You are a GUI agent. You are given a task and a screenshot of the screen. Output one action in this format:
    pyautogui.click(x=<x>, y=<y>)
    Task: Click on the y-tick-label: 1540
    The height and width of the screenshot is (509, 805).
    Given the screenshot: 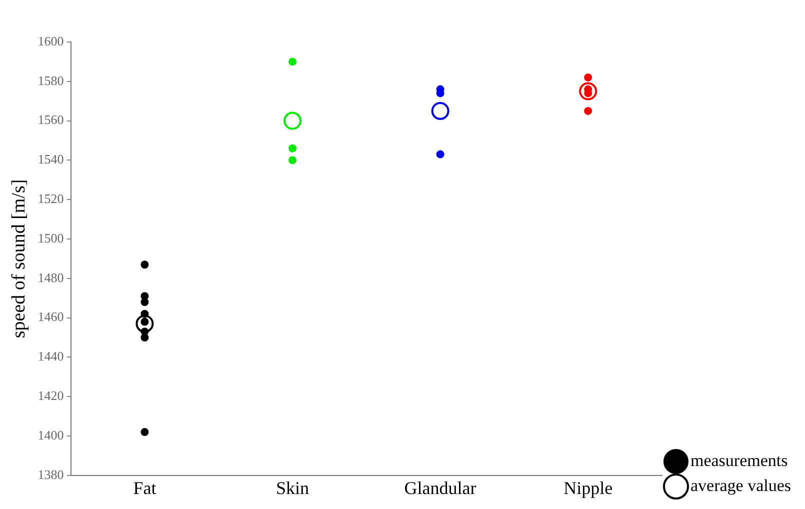 What is the action you would take?
    pyautogui.click(x=51, y=159)
    